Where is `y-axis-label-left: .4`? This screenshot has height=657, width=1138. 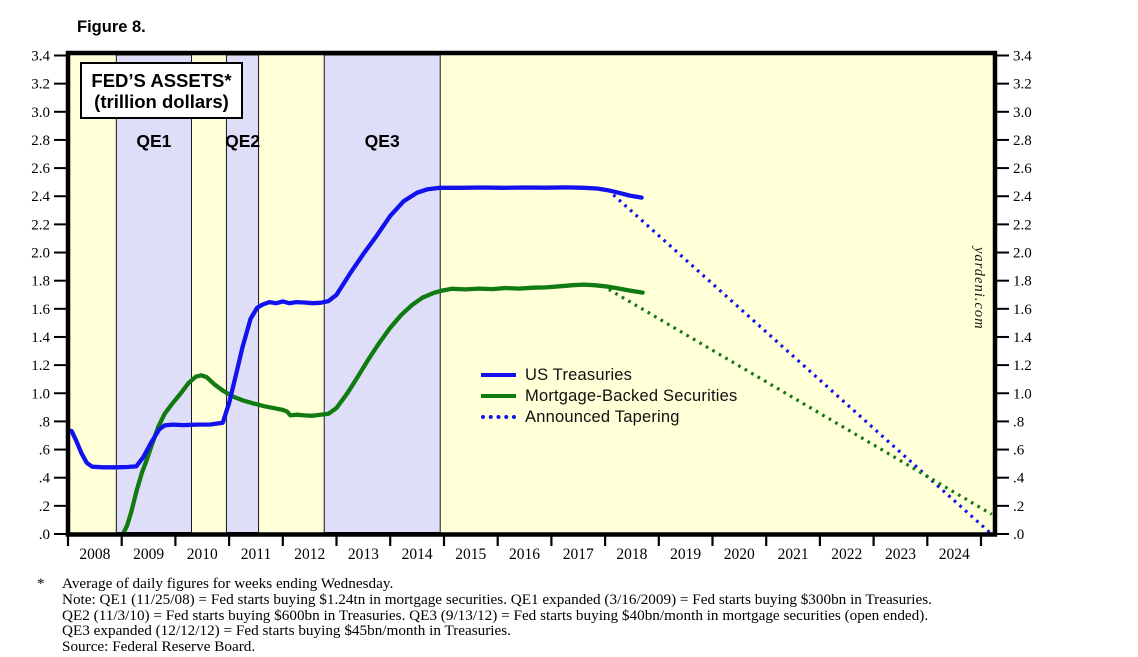 y-axis-label-left: .4 is located at coordinates (45, 479).